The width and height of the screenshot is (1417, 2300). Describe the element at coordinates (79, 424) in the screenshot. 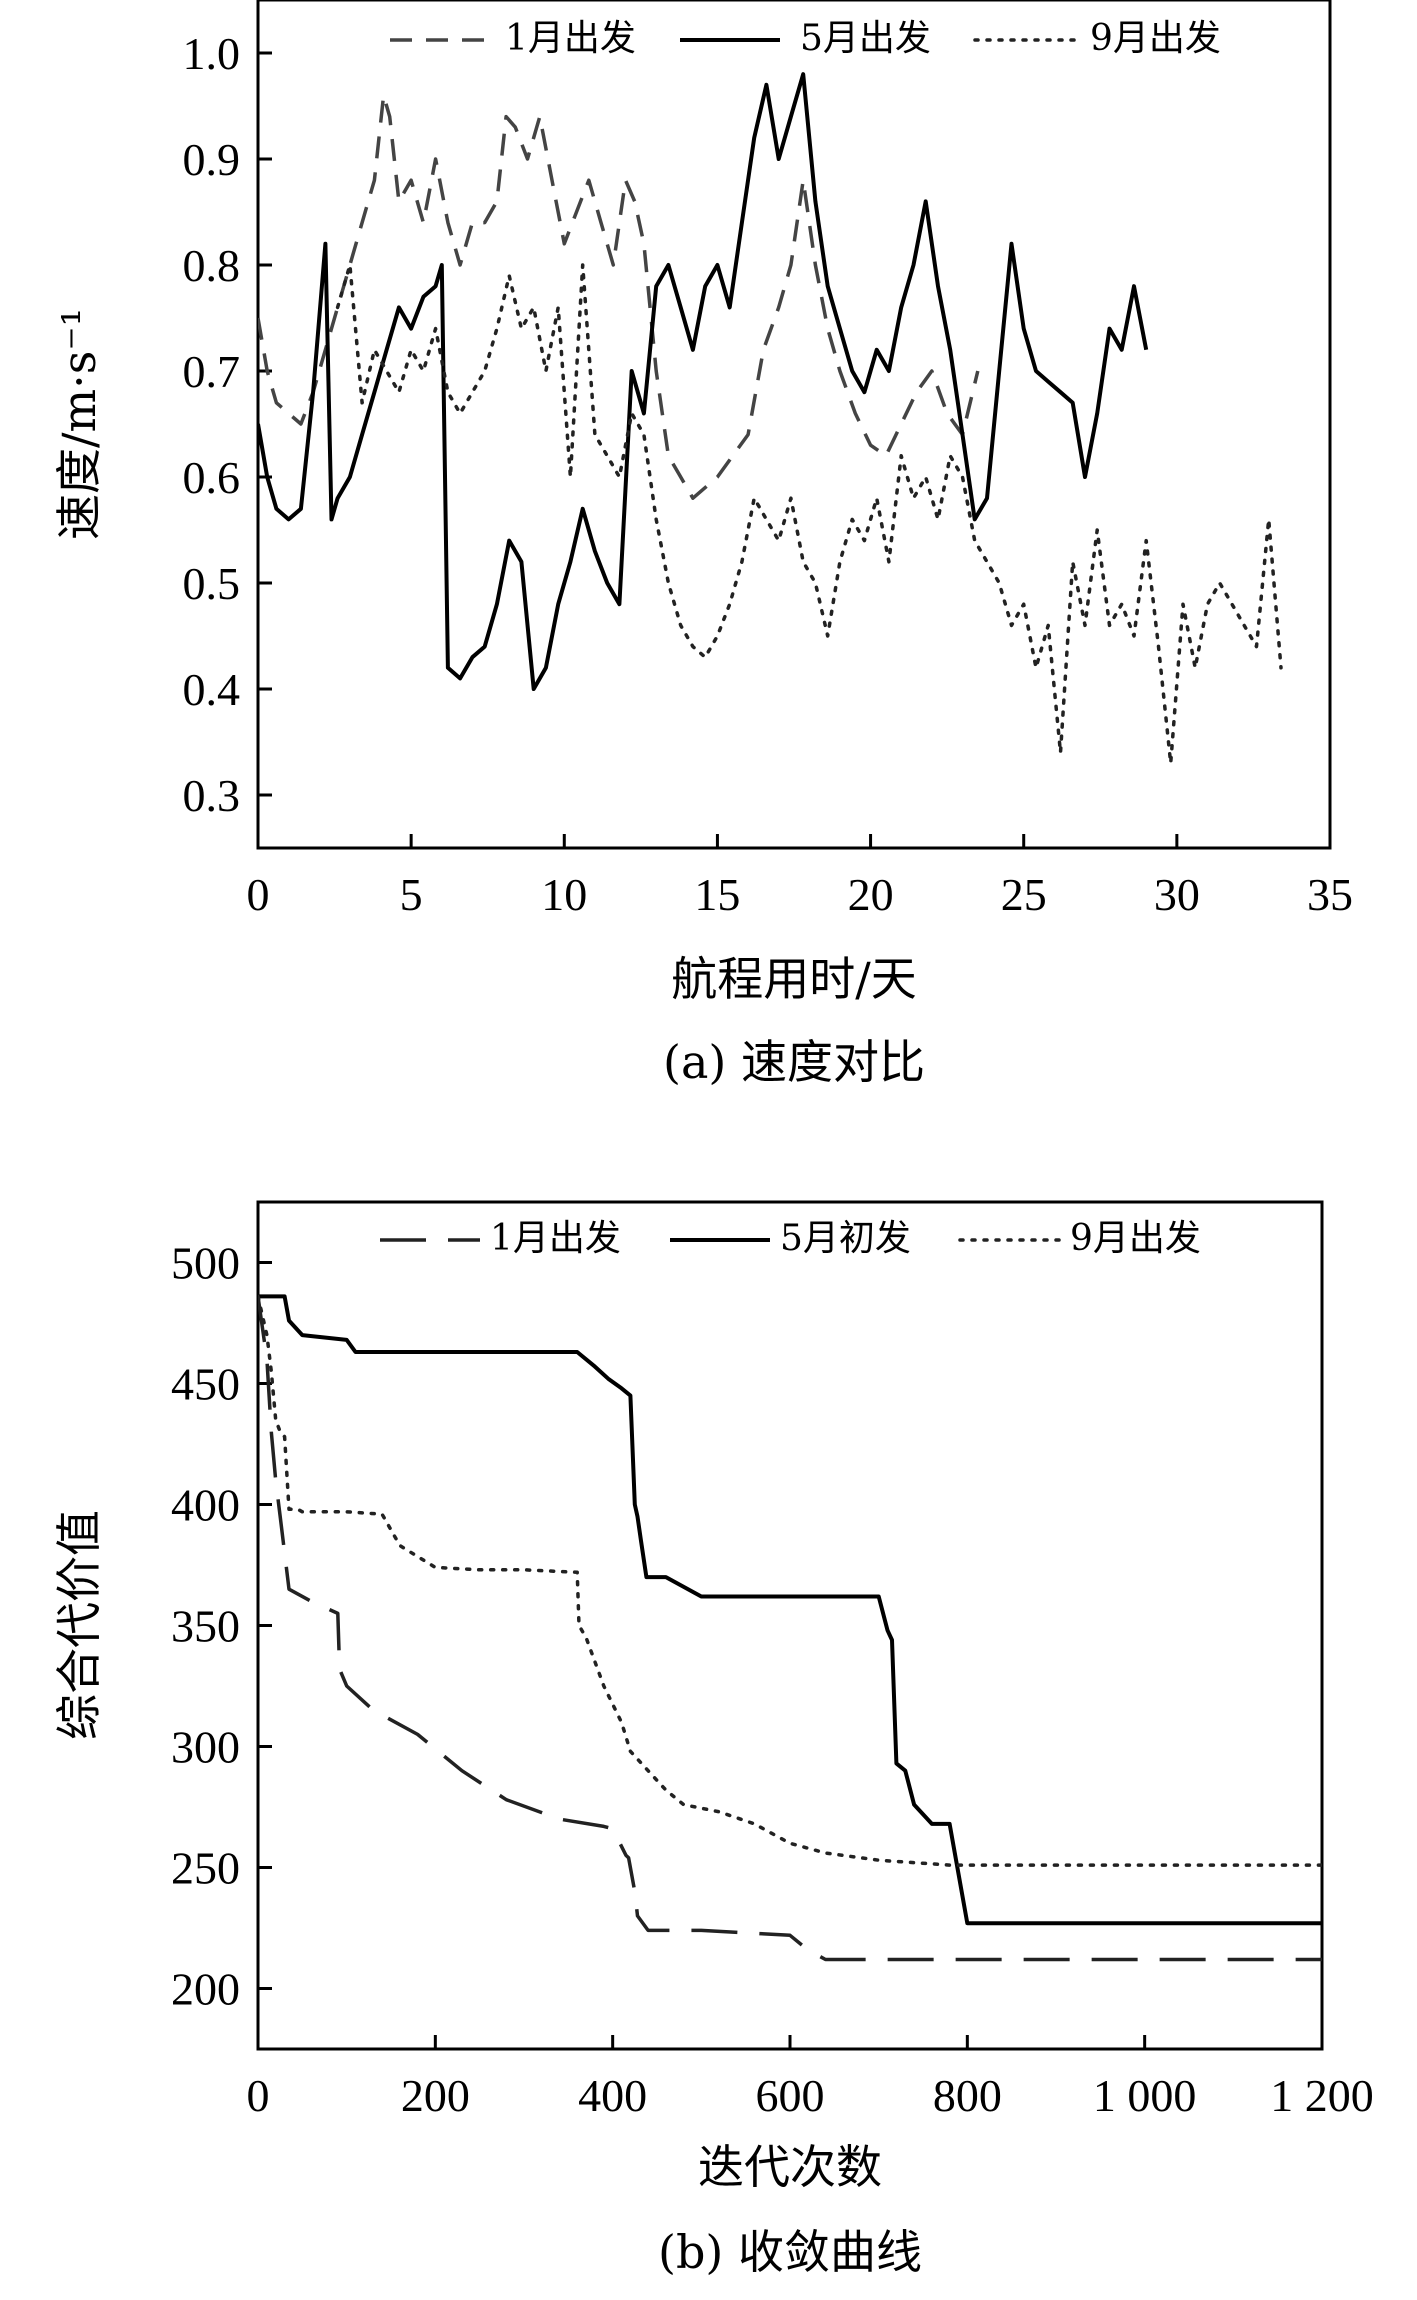

I see `chart-a-y-axis-title: 速度/m·s⁻¹` at that location.